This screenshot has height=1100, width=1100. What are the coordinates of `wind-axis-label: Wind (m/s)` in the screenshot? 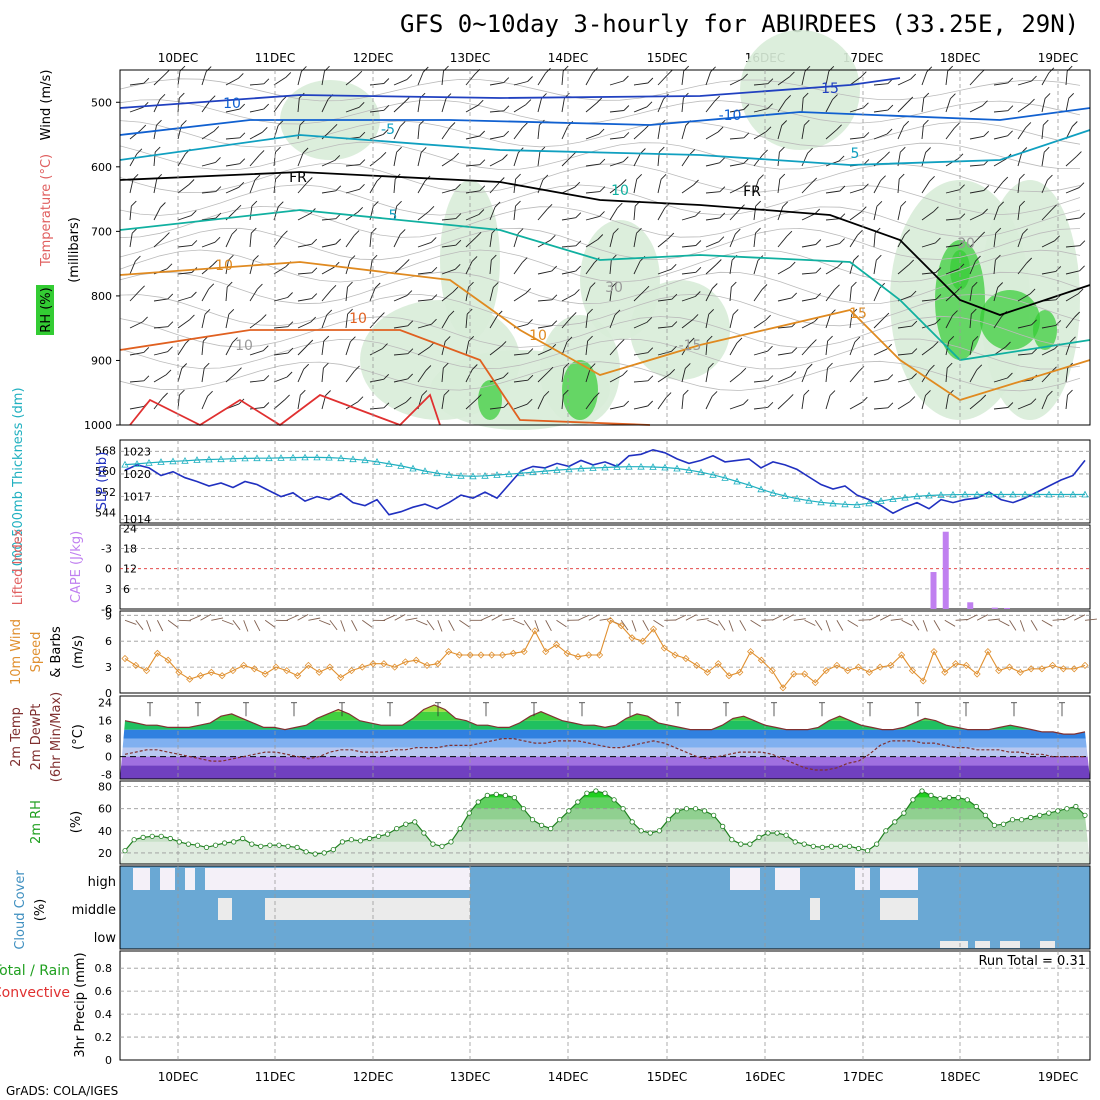 It's located at (46, 105).